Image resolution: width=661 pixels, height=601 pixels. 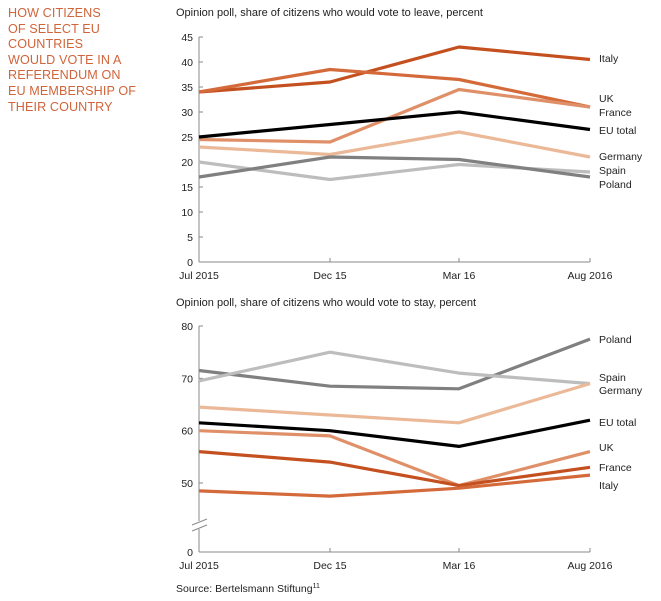 What do you see at coordinates (187, 163) in the screenshot?
I see `y-tick-label: 20` at bounding box center [187, 163].